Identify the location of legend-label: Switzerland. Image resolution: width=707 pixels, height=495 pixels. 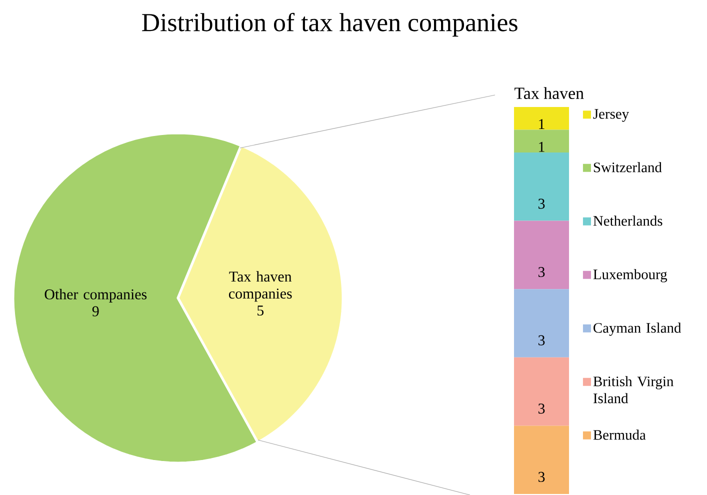
(628, 167).